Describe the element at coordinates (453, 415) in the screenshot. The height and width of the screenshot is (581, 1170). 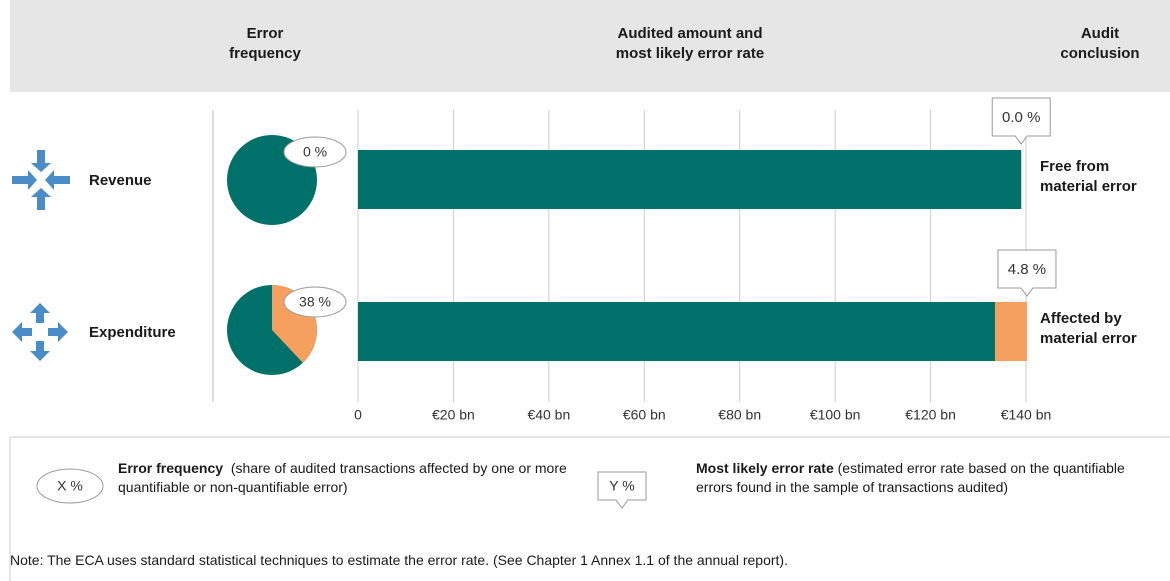
I see `x-tick-label: €20 bn` at that location.